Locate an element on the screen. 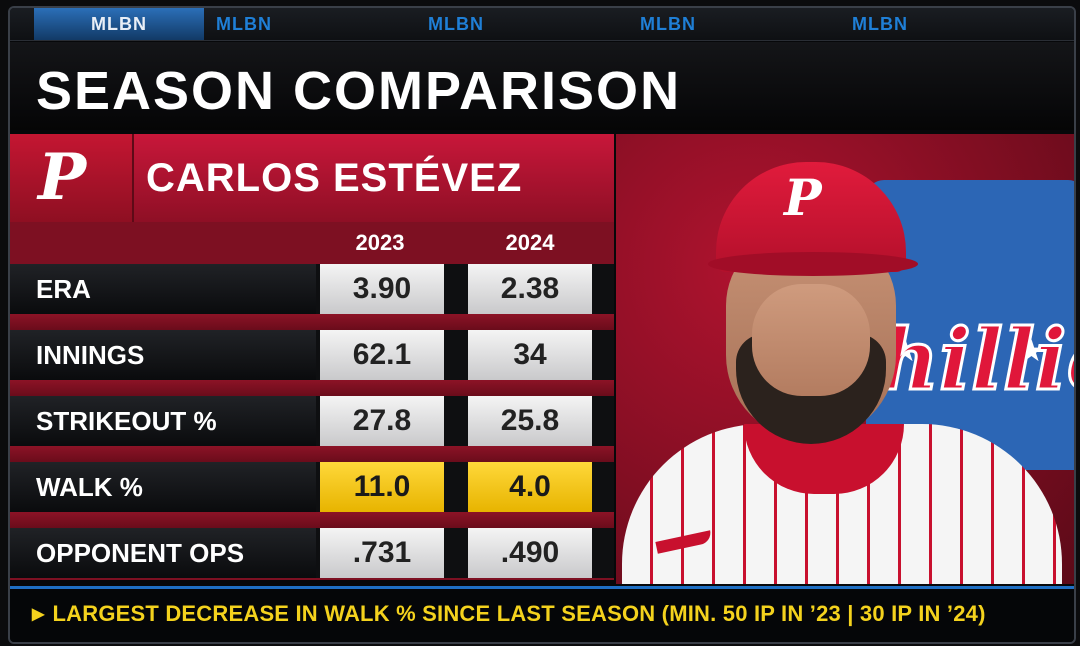  stat-value-2023-highlighted: 11.0 is located at coordinates (382, 487).